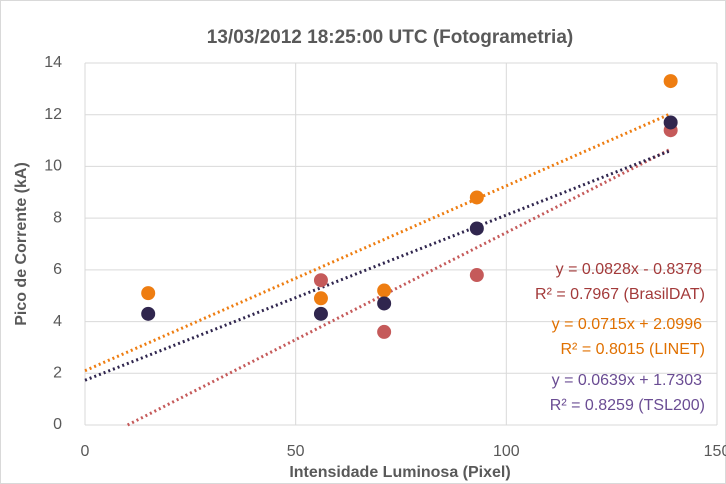 This screenshot has width=726, height=484. I want to click on y-tick-label: 10, so click(53, 166).